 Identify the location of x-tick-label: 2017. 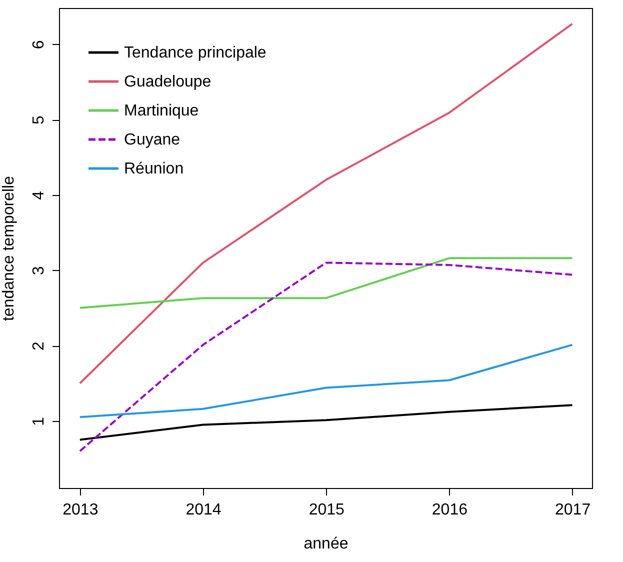
(573, 510).